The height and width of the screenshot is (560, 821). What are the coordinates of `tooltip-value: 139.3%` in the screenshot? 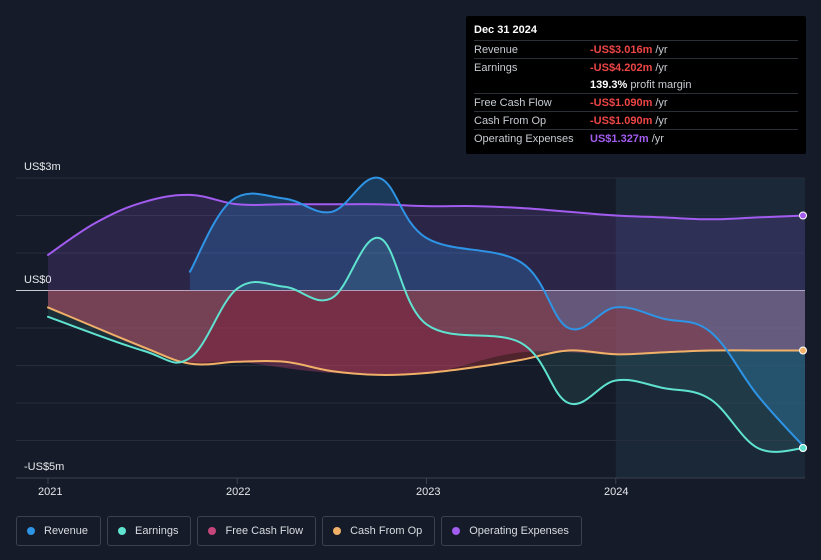 It's located at (609, 84).